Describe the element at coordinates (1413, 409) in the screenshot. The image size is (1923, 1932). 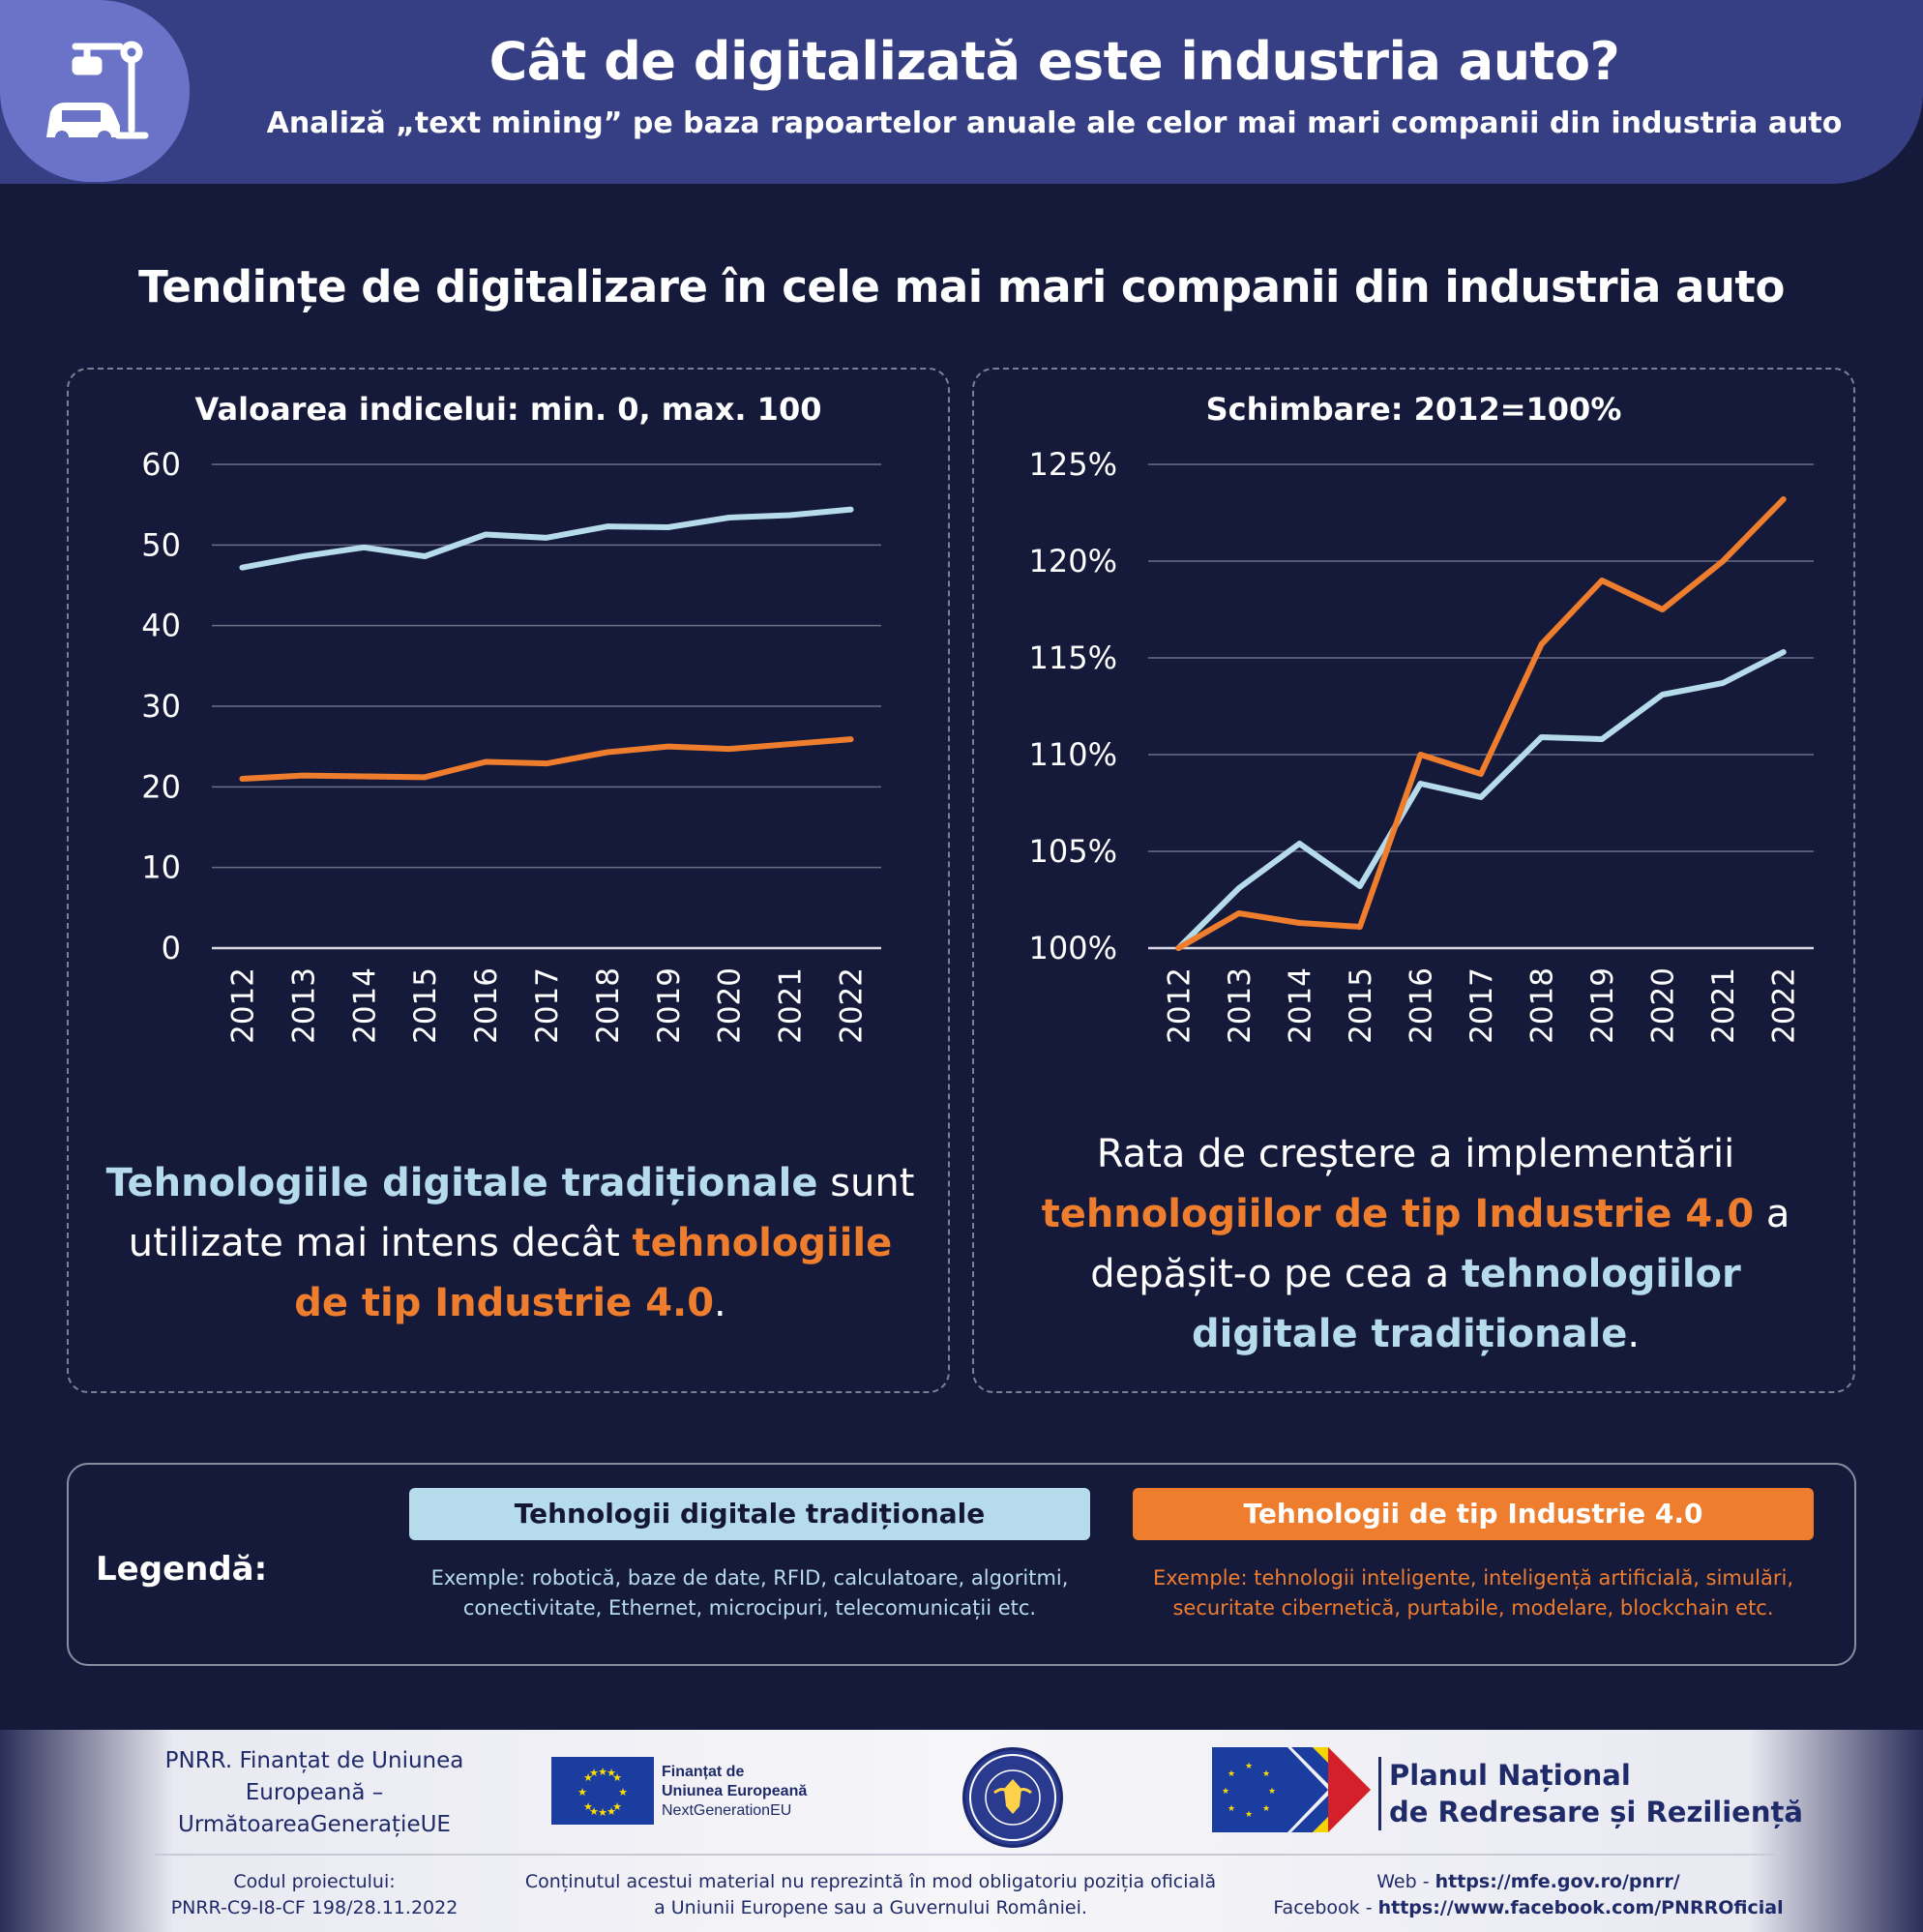
I see `right-chart-subtitle: Schimbare: 2012=100%` at that location.